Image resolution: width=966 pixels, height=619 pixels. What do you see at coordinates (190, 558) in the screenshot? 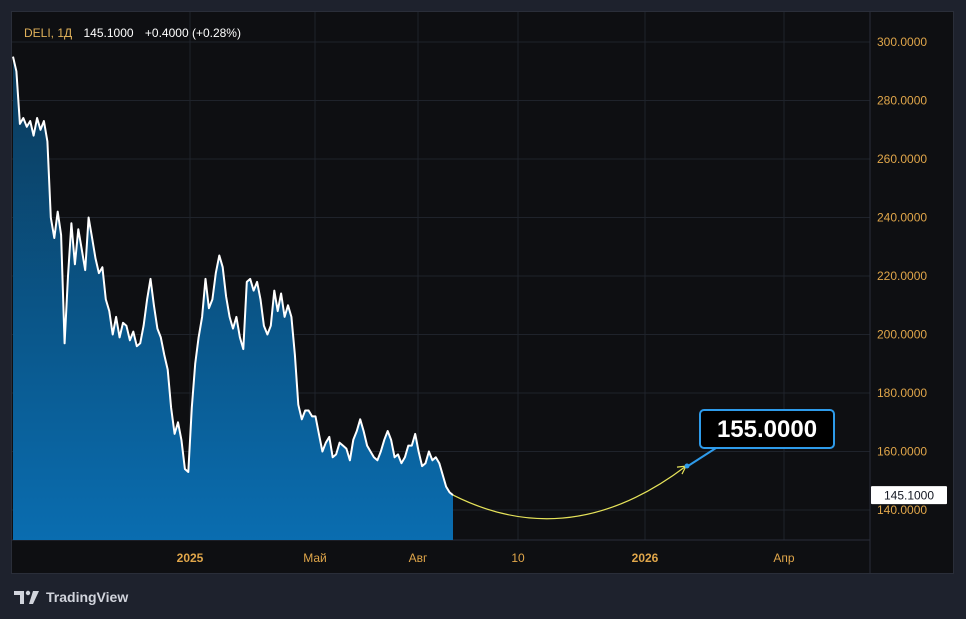
I see `x-tick-label: 2025` at bounding box center [190, 558].